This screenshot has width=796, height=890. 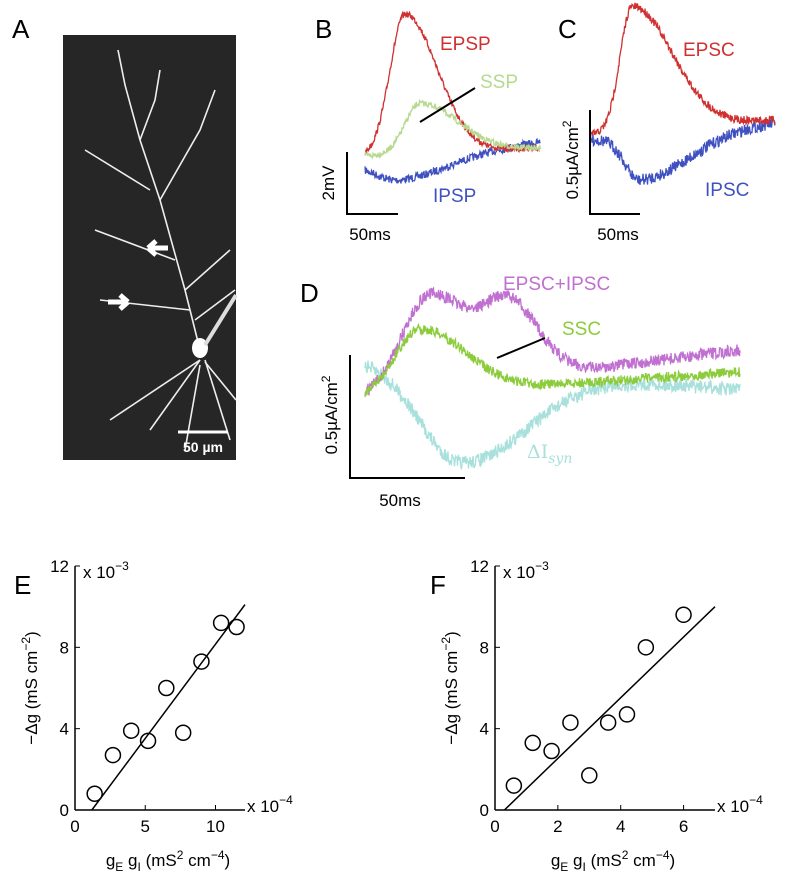 I want to click on x-label-part: 2, so click(x=180, y=855).